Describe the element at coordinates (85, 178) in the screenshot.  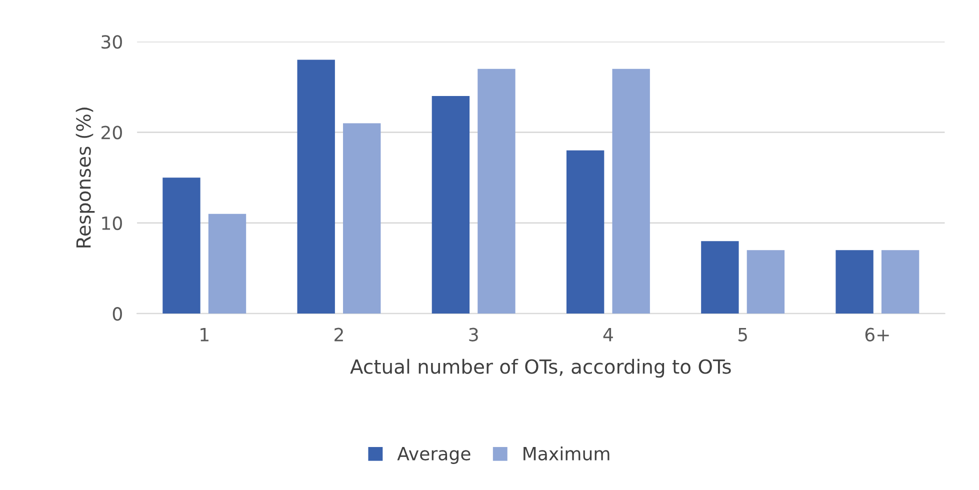
I see `y-axis-title: Responses (%)` at that location.